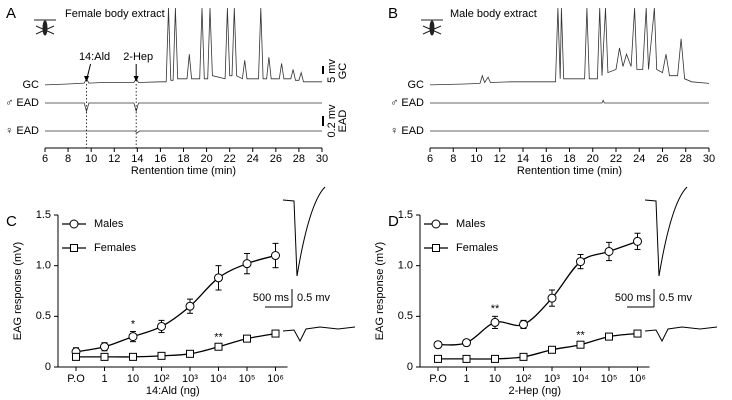  Describe the element at coordinates (94, 57) in the screenshot. I see `peak-label: 14:Ald` at that location.